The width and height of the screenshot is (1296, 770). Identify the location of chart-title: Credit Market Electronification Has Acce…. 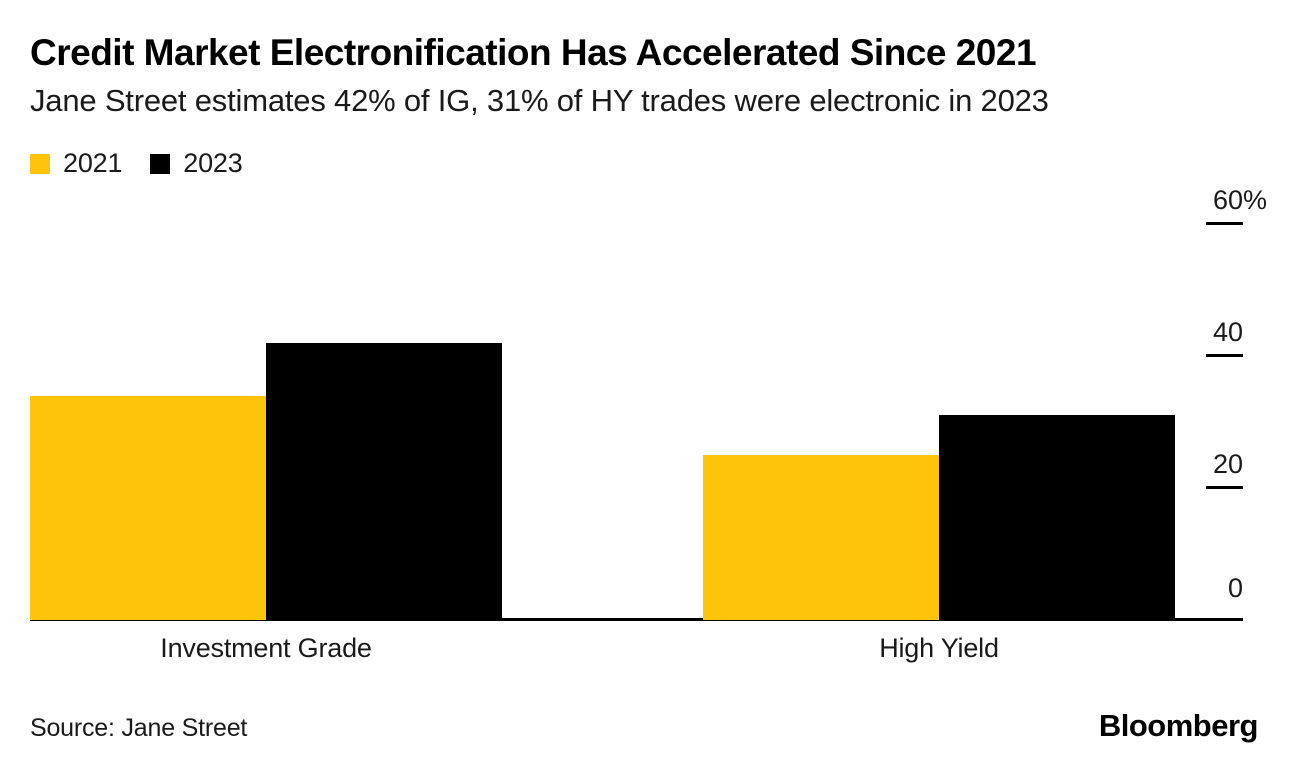
(533, 52).